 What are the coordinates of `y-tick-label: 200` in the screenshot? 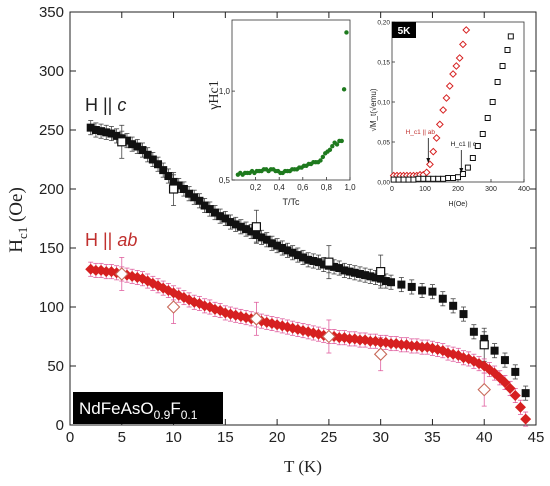 It's located at (51, 189).